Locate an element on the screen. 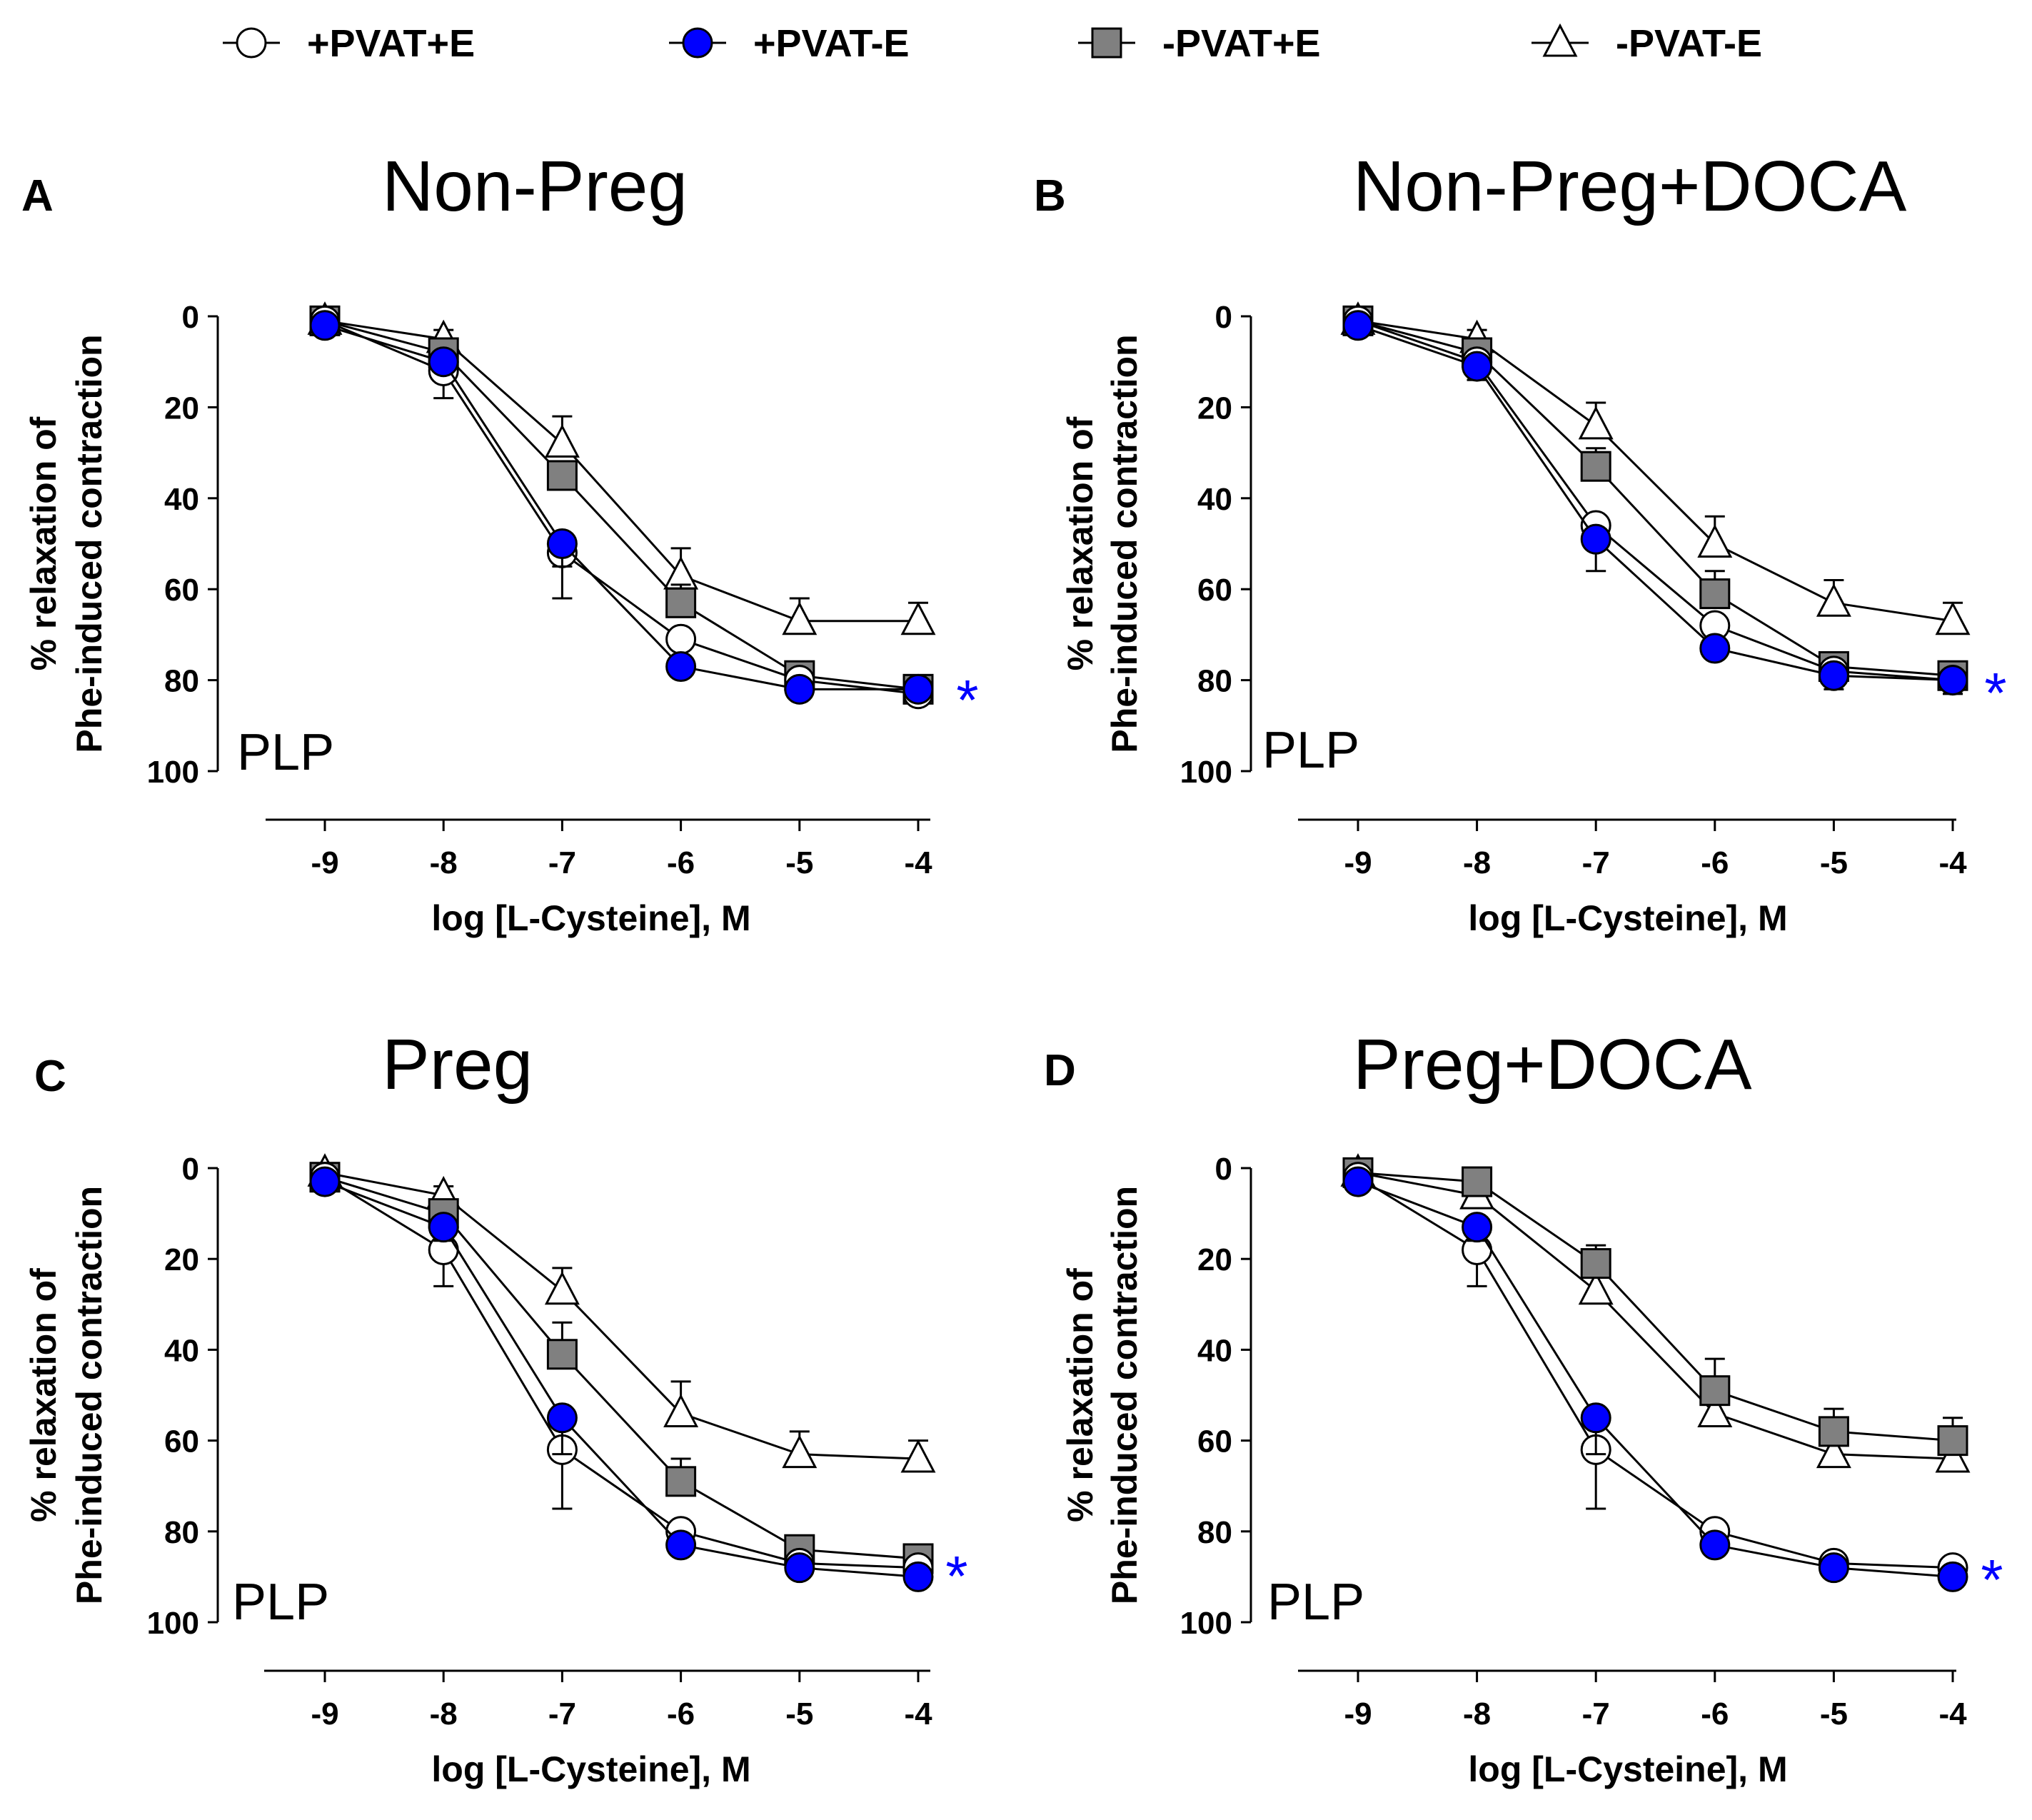  series-minus-pvat-plus-e is located at coordinates (1655, 498).